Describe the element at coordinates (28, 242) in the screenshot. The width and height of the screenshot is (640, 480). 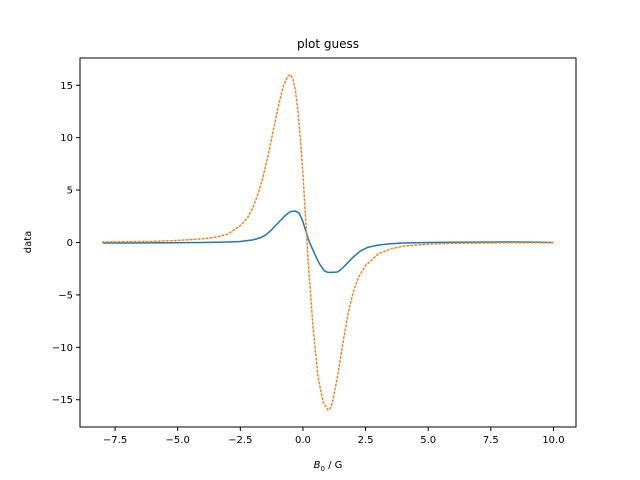
I see `y-axis-label: data` at that location.